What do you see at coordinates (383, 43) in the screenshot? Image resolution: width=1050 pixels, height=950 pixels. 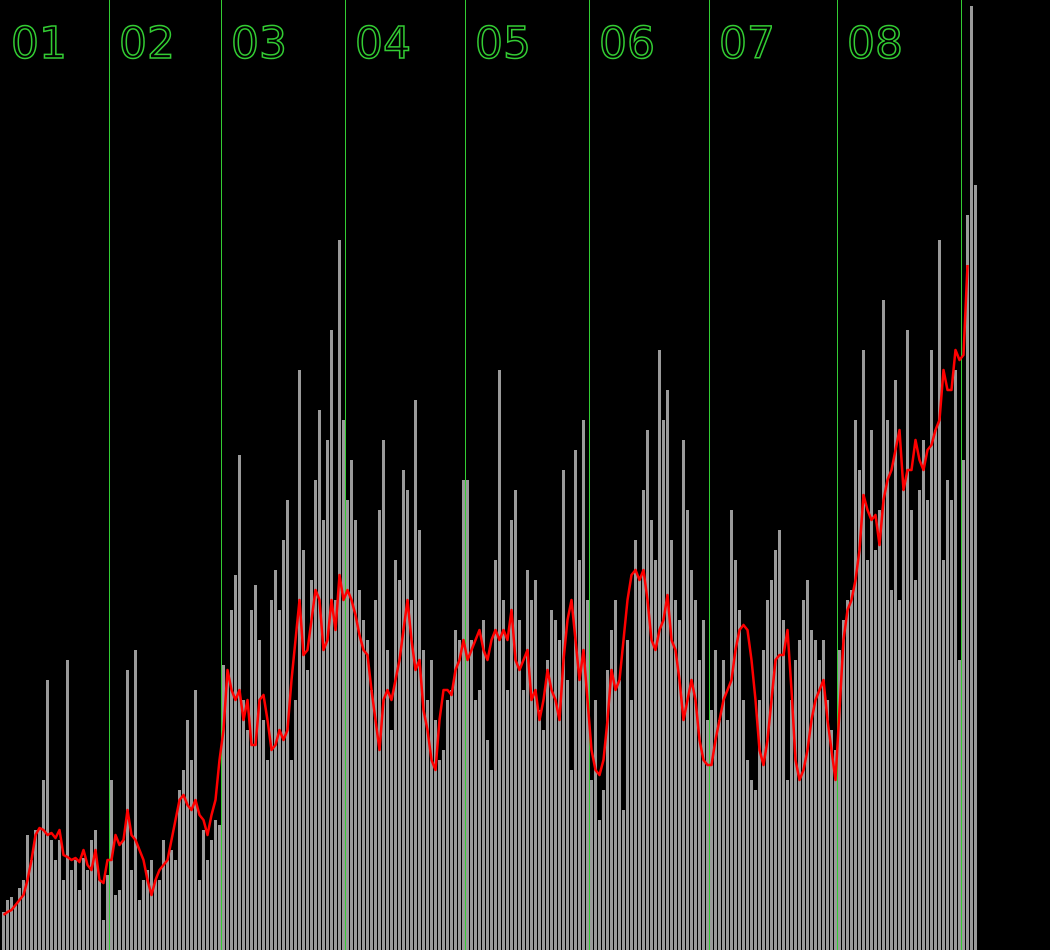 I see `month-label: 04` at bounding box center [383, 43].